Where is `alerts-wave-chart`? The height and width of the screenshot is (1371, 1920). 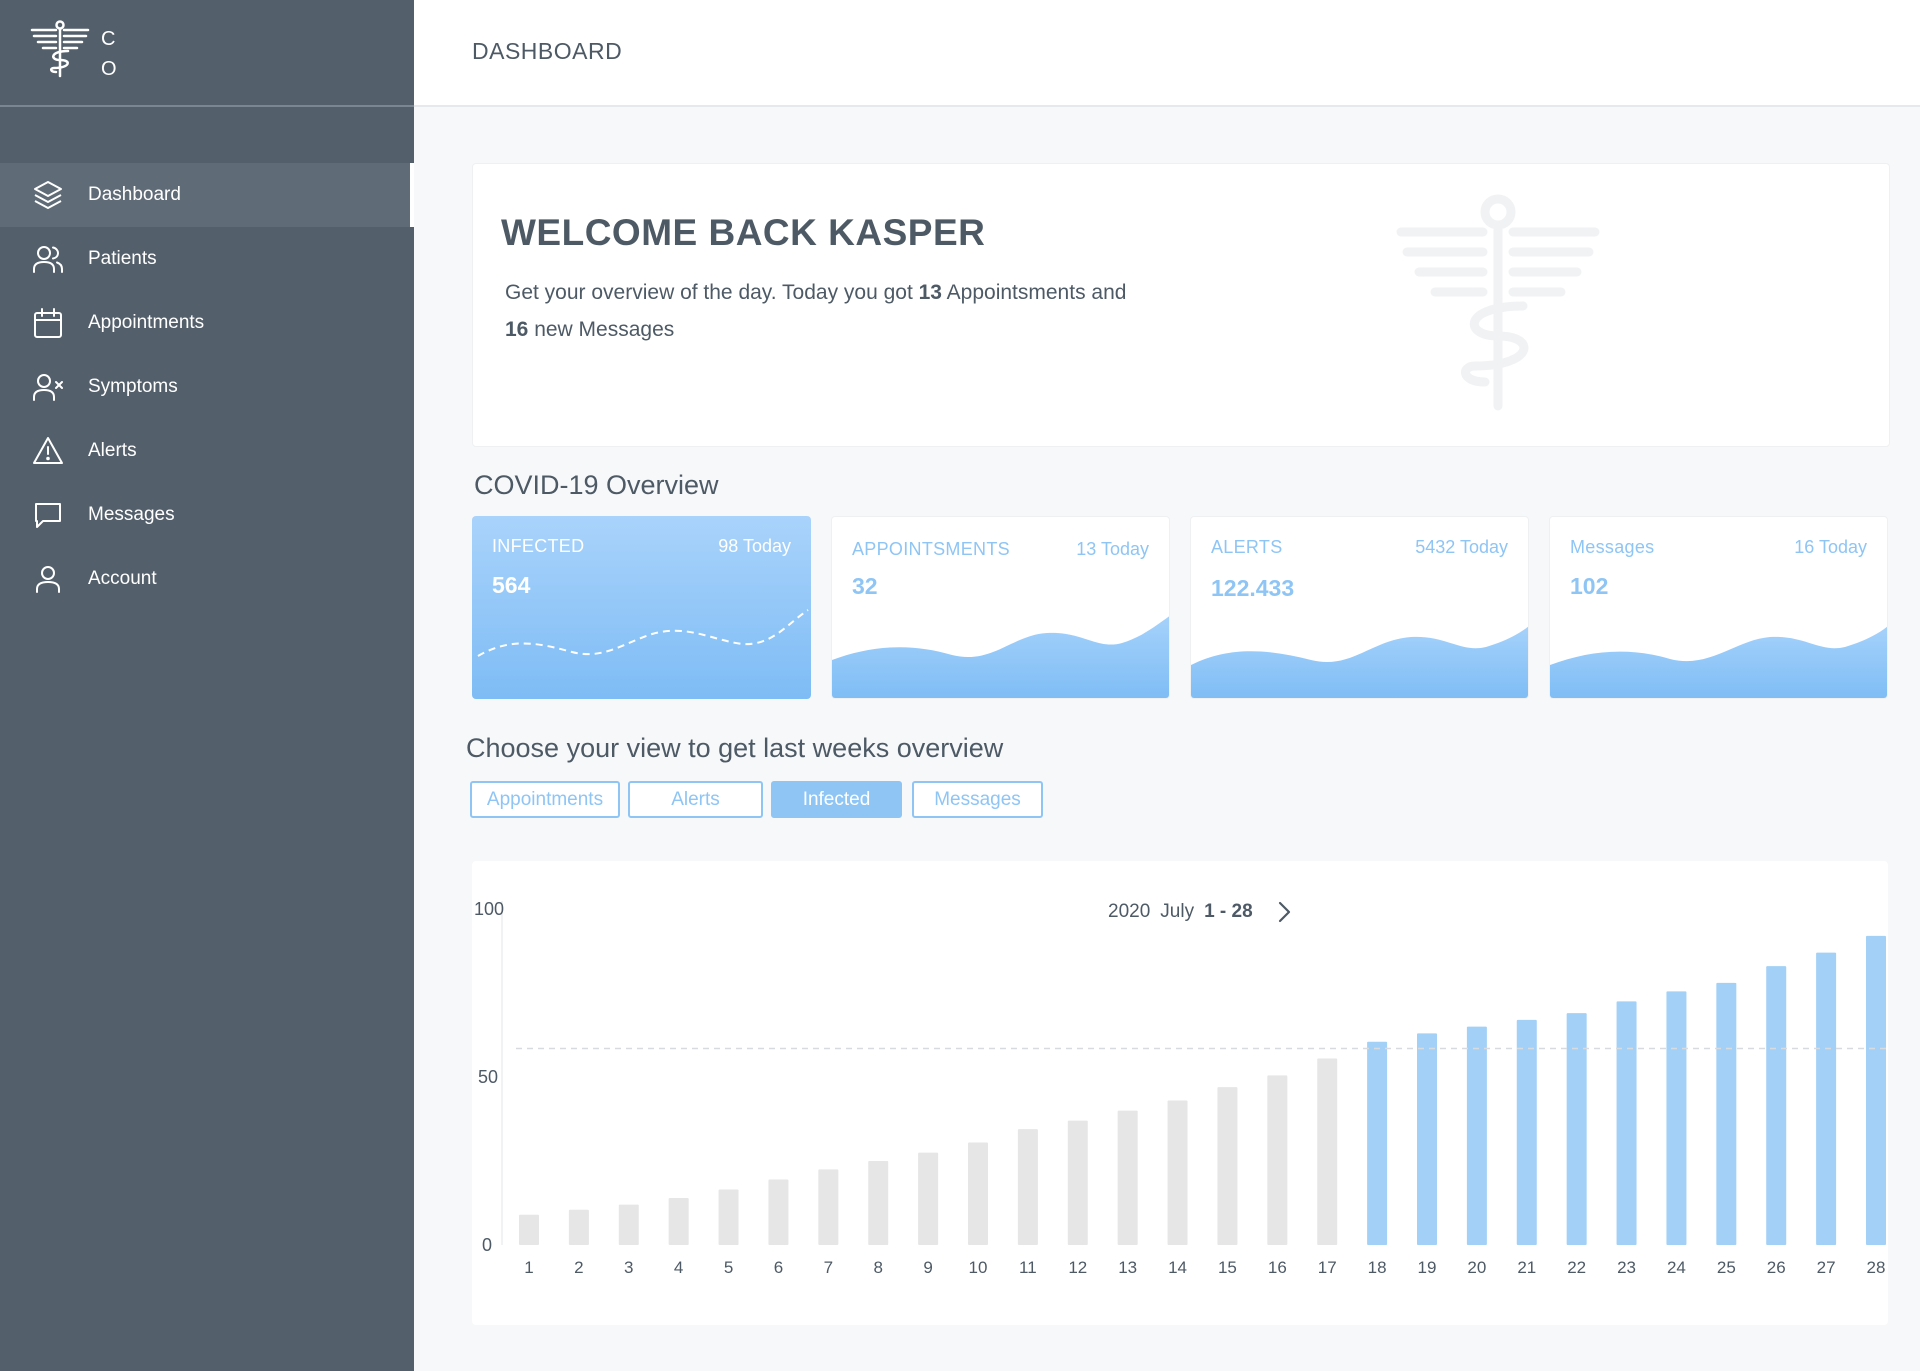 alerts-wave-chart is located at coordinates (1359, 662).